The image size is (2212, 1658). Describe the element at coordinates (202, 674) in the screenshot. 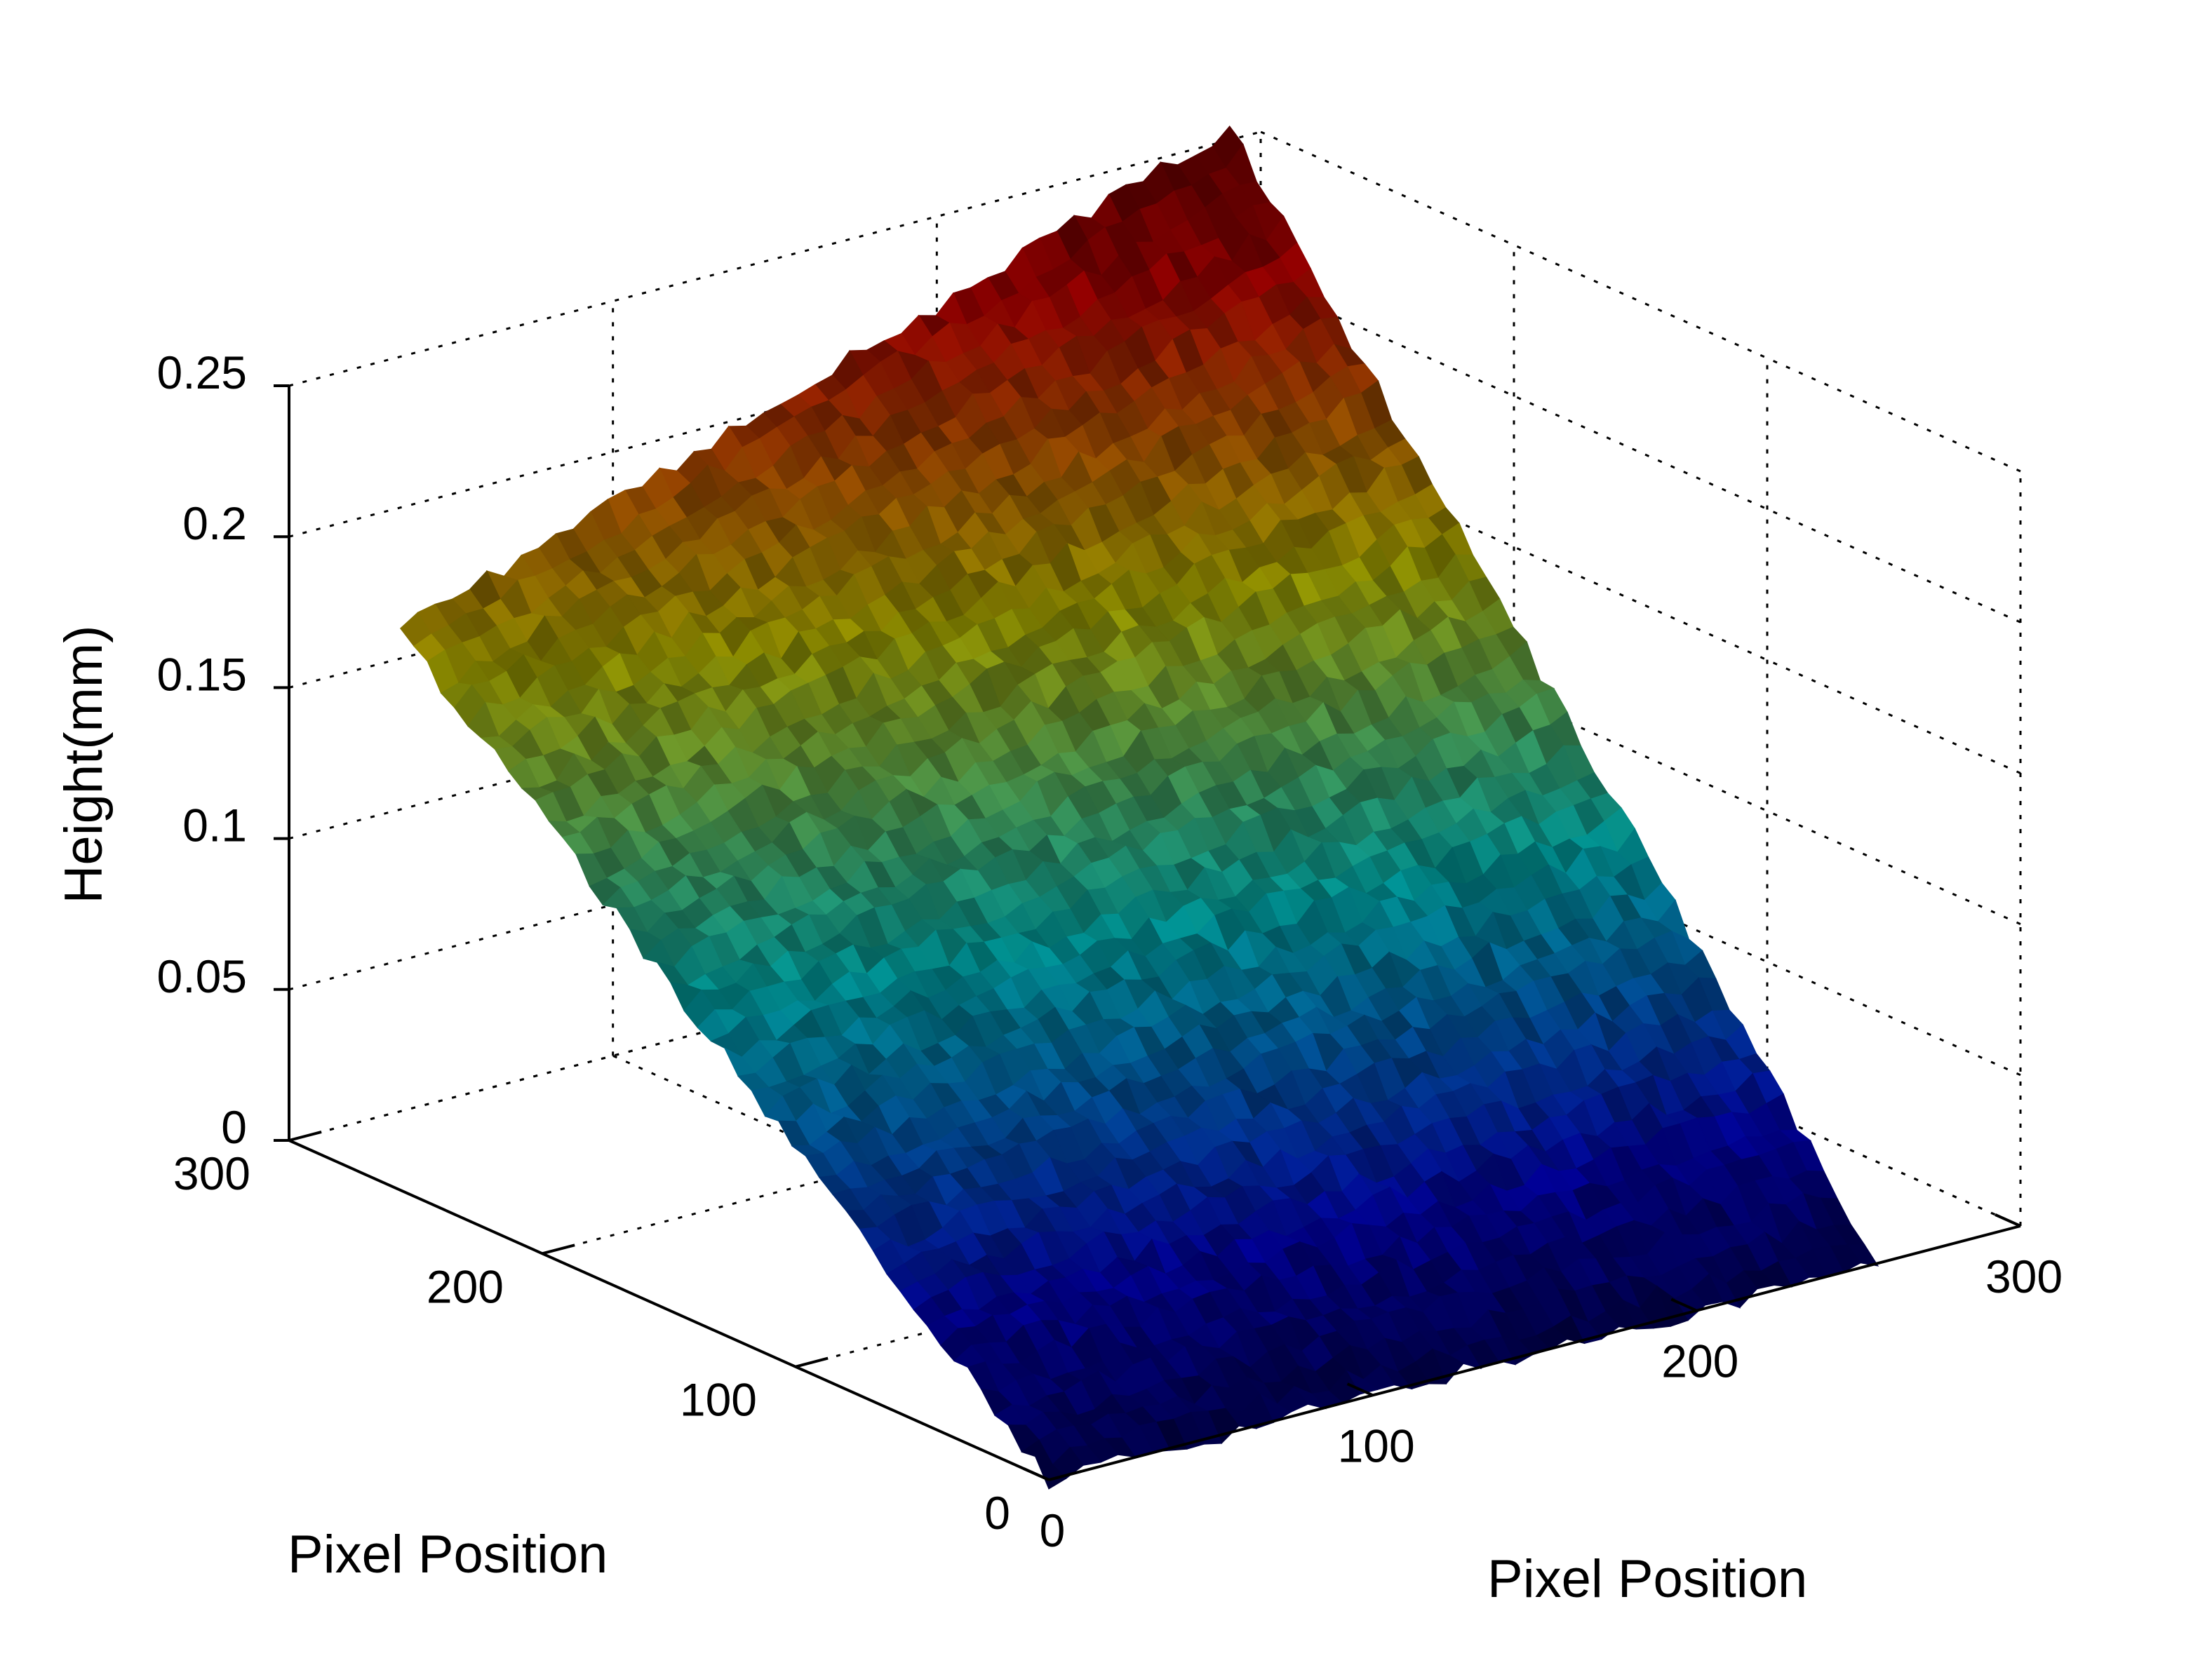

I see `z-tick-label: 0.15` at that location.